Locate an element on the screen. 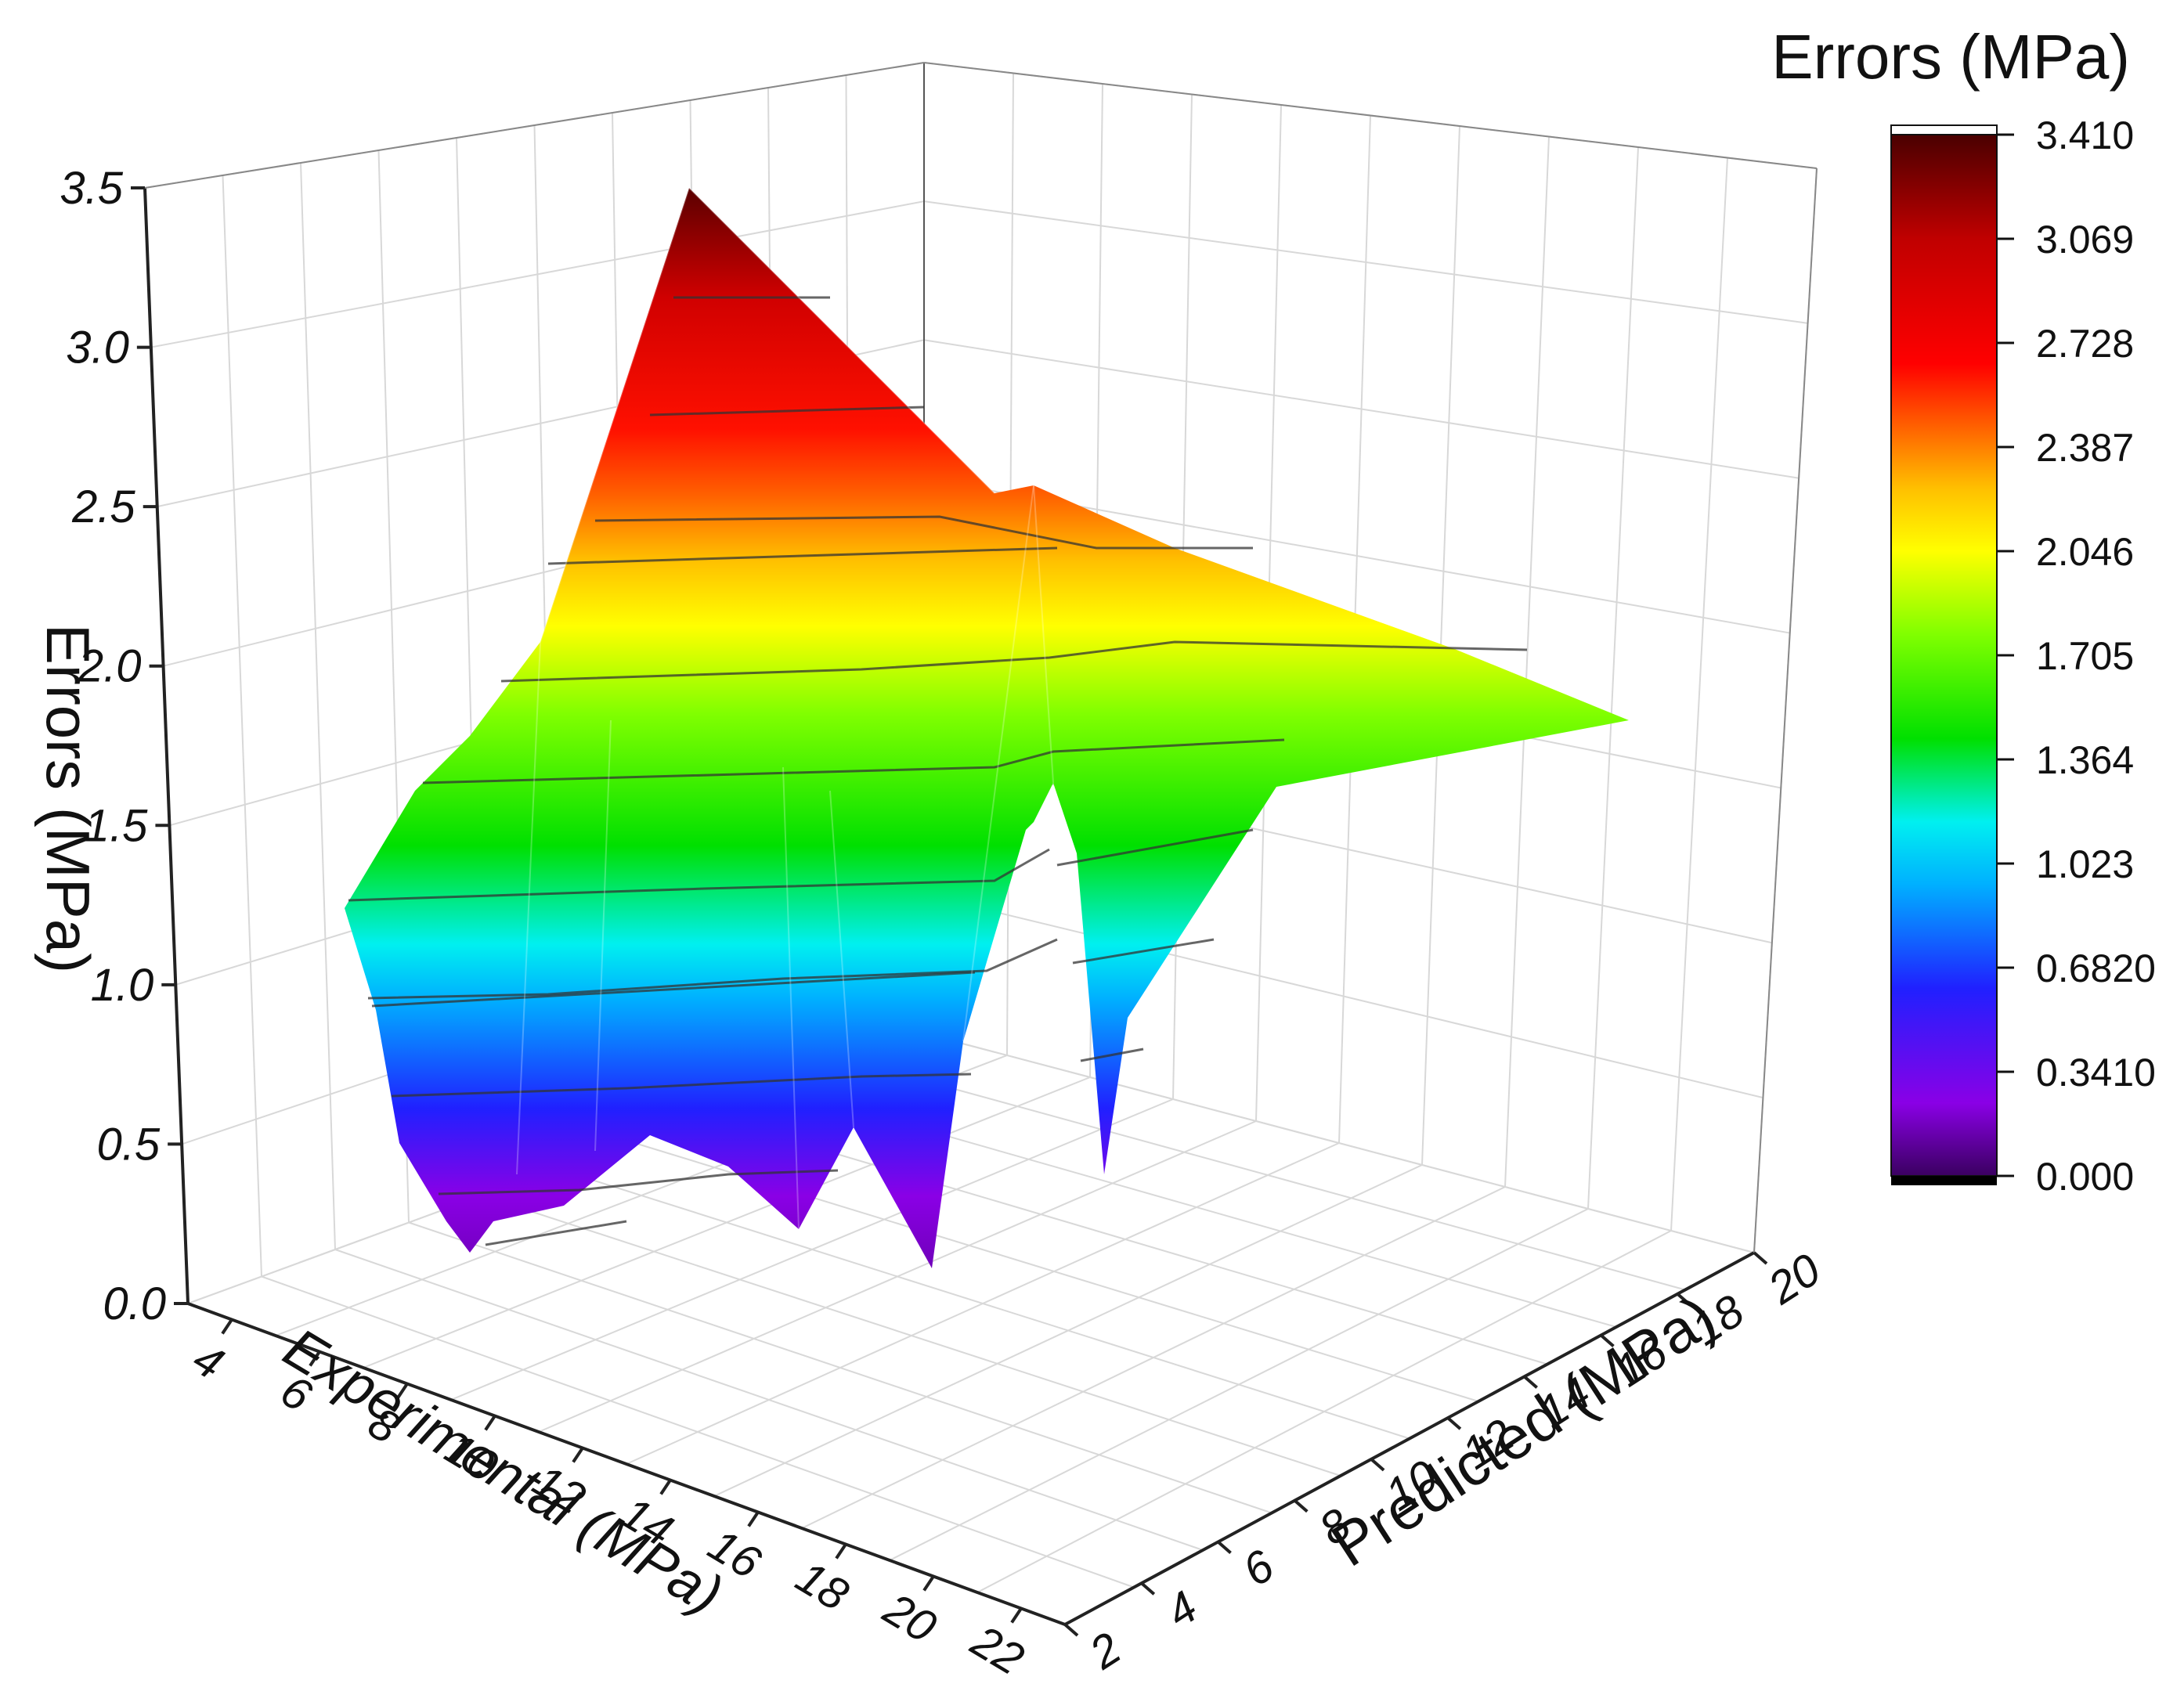 Image resolution: width=2184 pixels, height=1684 pixels. z-axis-line is located at coordinates (166, 745).